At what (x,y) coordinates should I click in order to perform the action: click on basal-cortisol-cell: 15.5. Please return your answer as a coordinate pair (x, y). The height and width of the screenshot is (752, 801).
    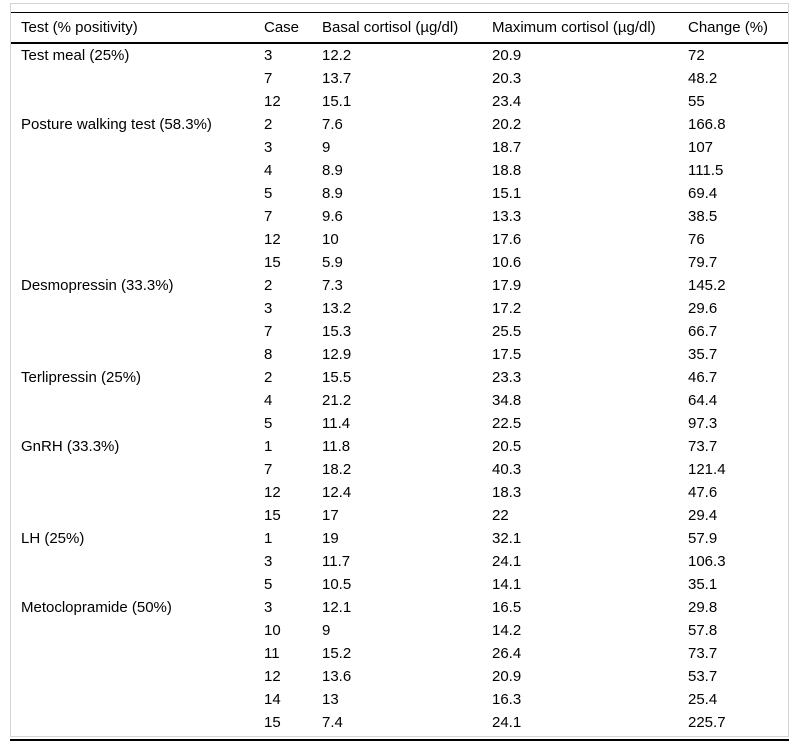
    Looking at the image, I should click on (337, 377).